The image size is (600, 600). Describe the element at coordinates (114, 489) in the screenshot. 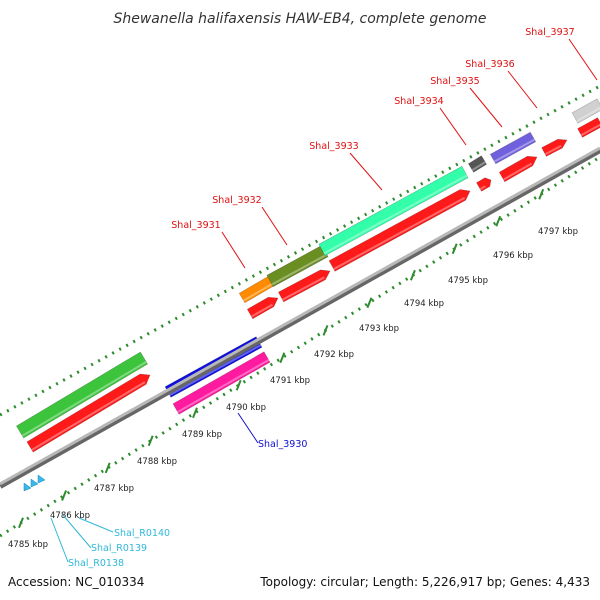

I see `tick-label: 4787 kbp` at that location.